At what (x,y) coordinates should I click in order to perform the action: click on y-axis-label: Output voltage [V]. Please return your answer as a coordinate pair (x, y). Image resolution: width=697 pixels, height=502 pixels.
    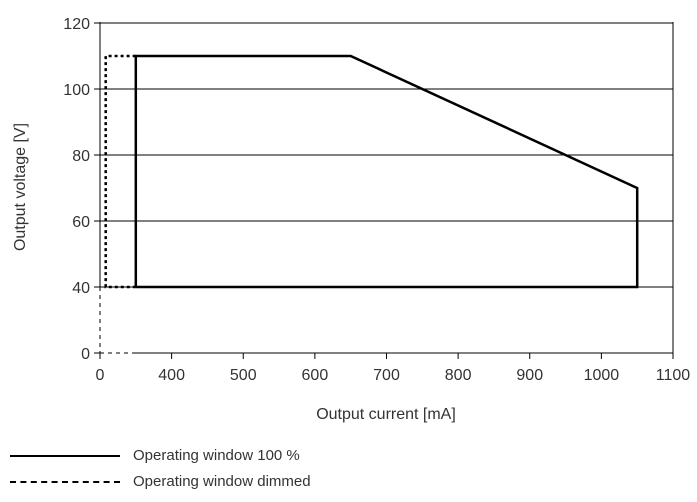
    Looking at the image, I should click on (20, 187).